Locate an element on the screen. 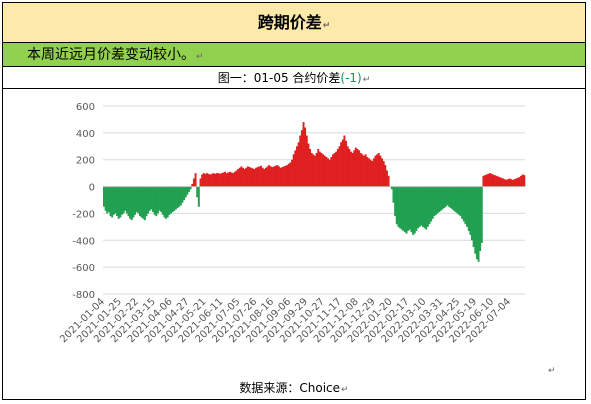  y-tick-label: -400 is located at coordinates (83, 241).